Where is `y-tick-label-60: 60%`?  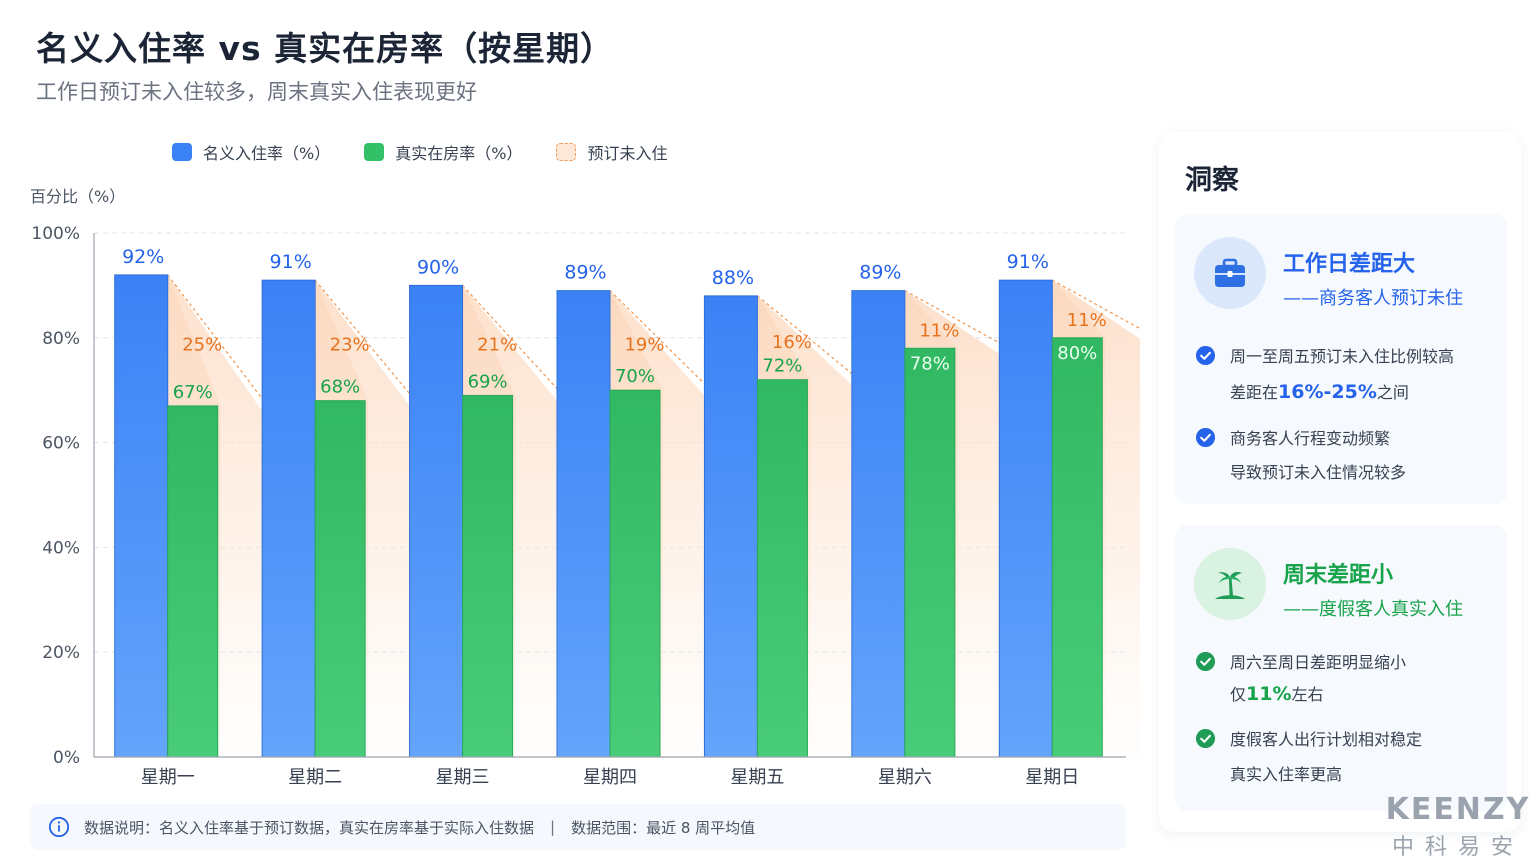
y-tick-label-60: 60% is located at coordinates (61, 444).